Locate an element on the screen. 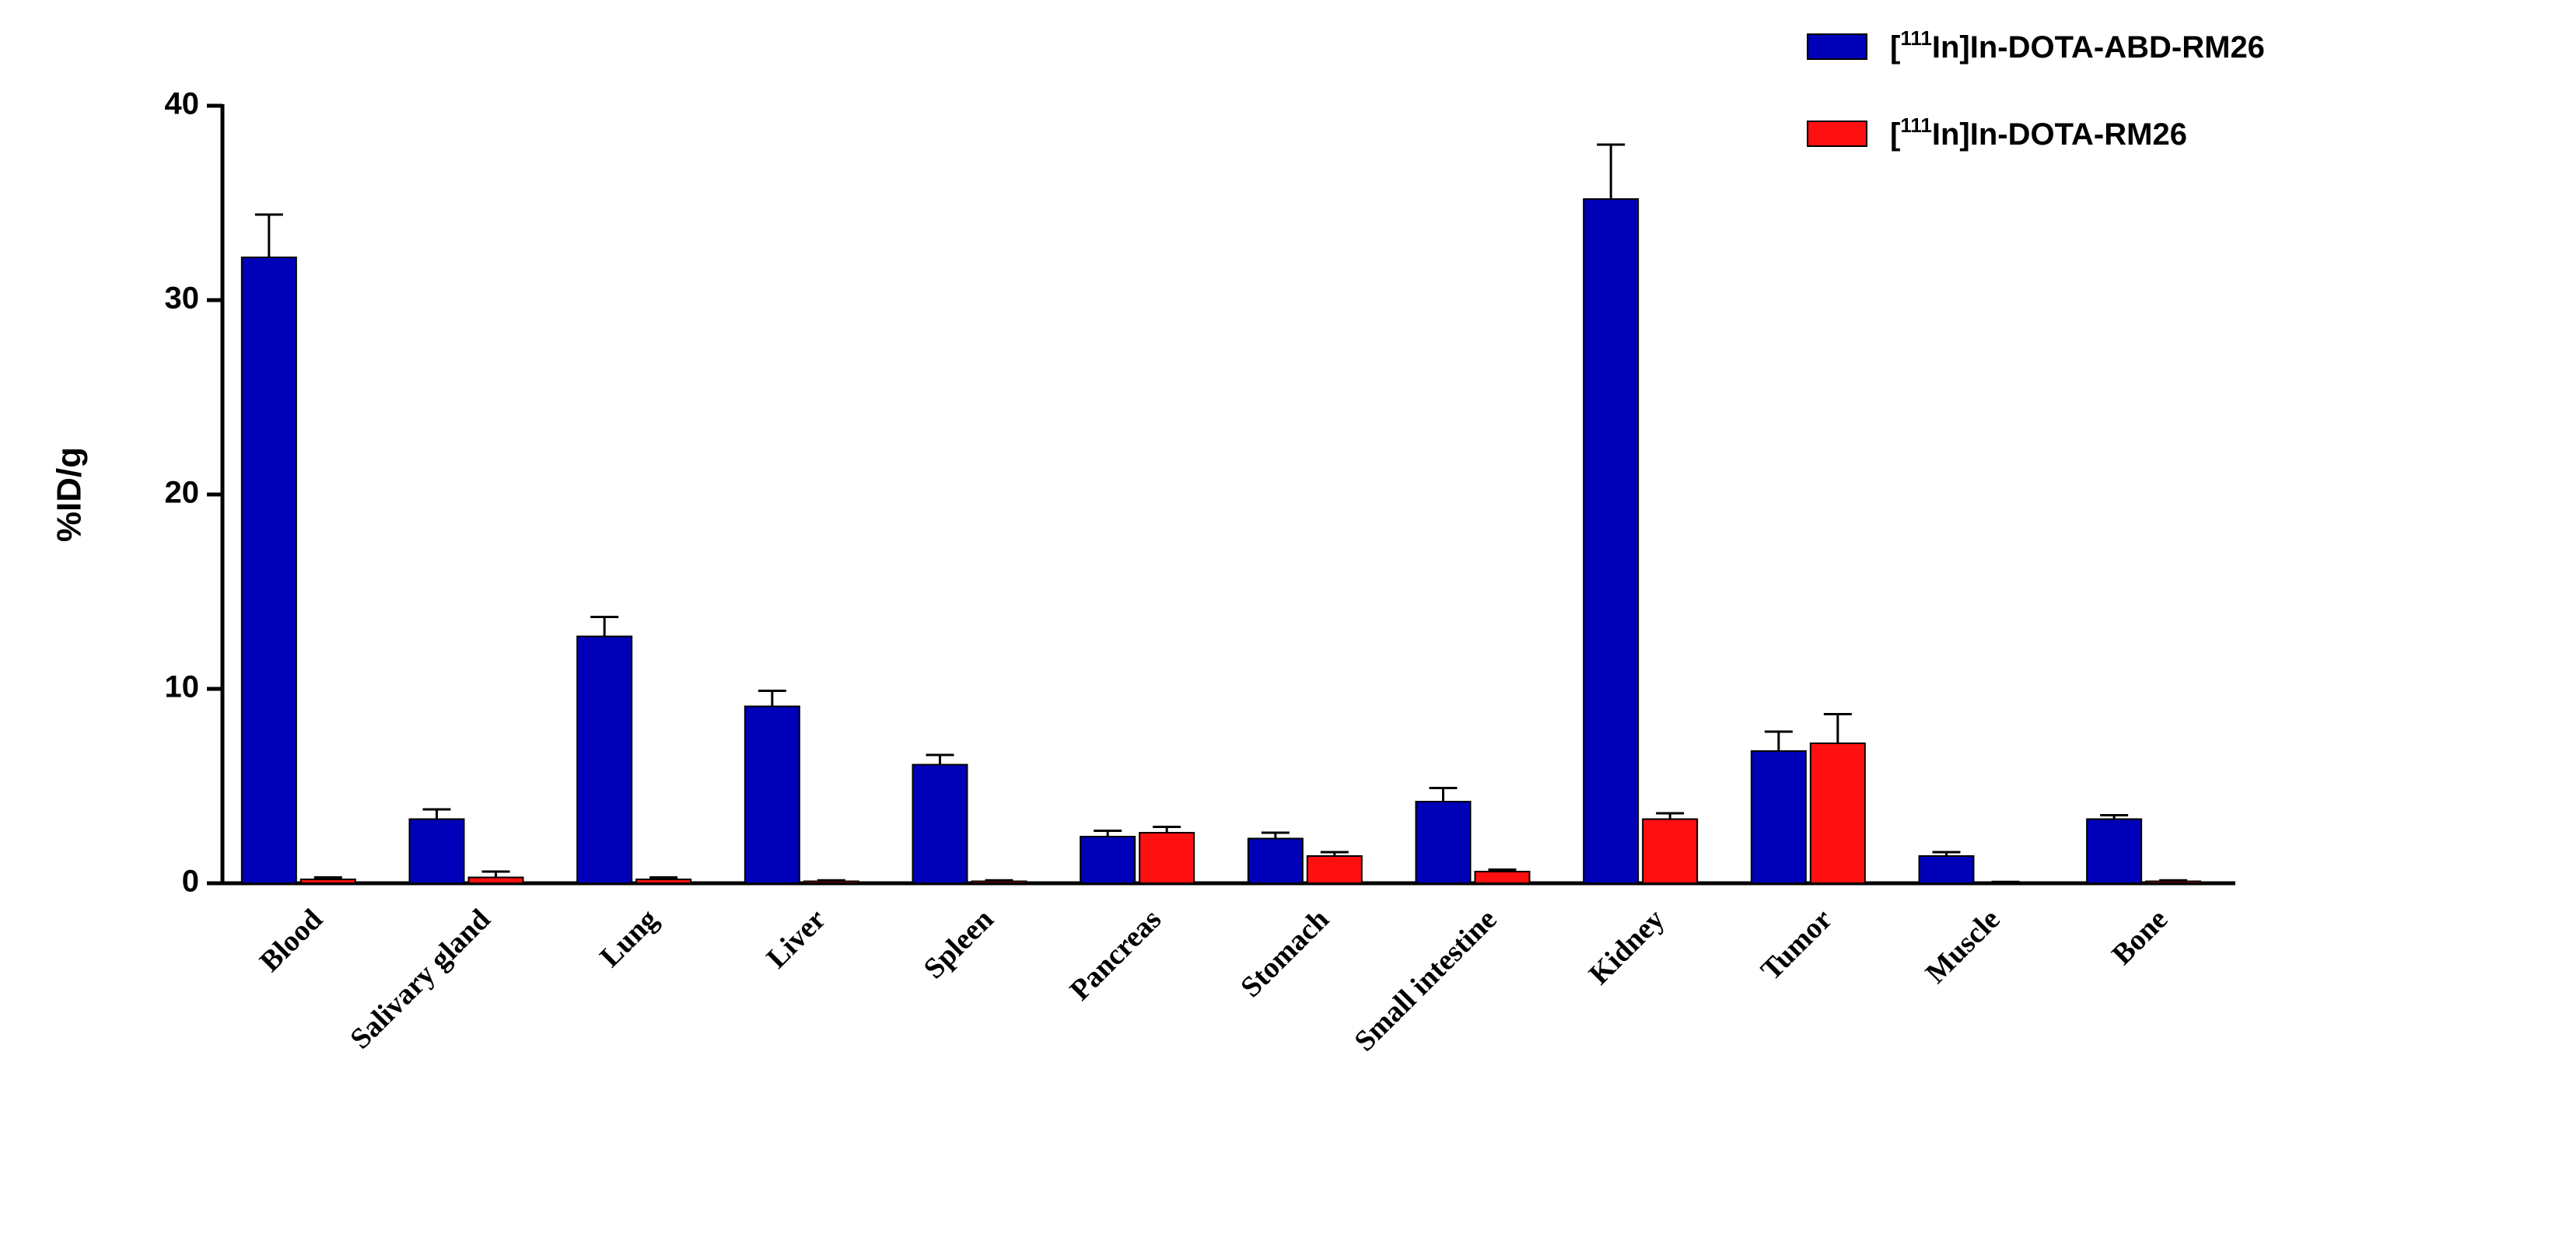 This screenshot has height=1244, width=2576. x-tick-label: Bone is located at coordinates (2140, 937).